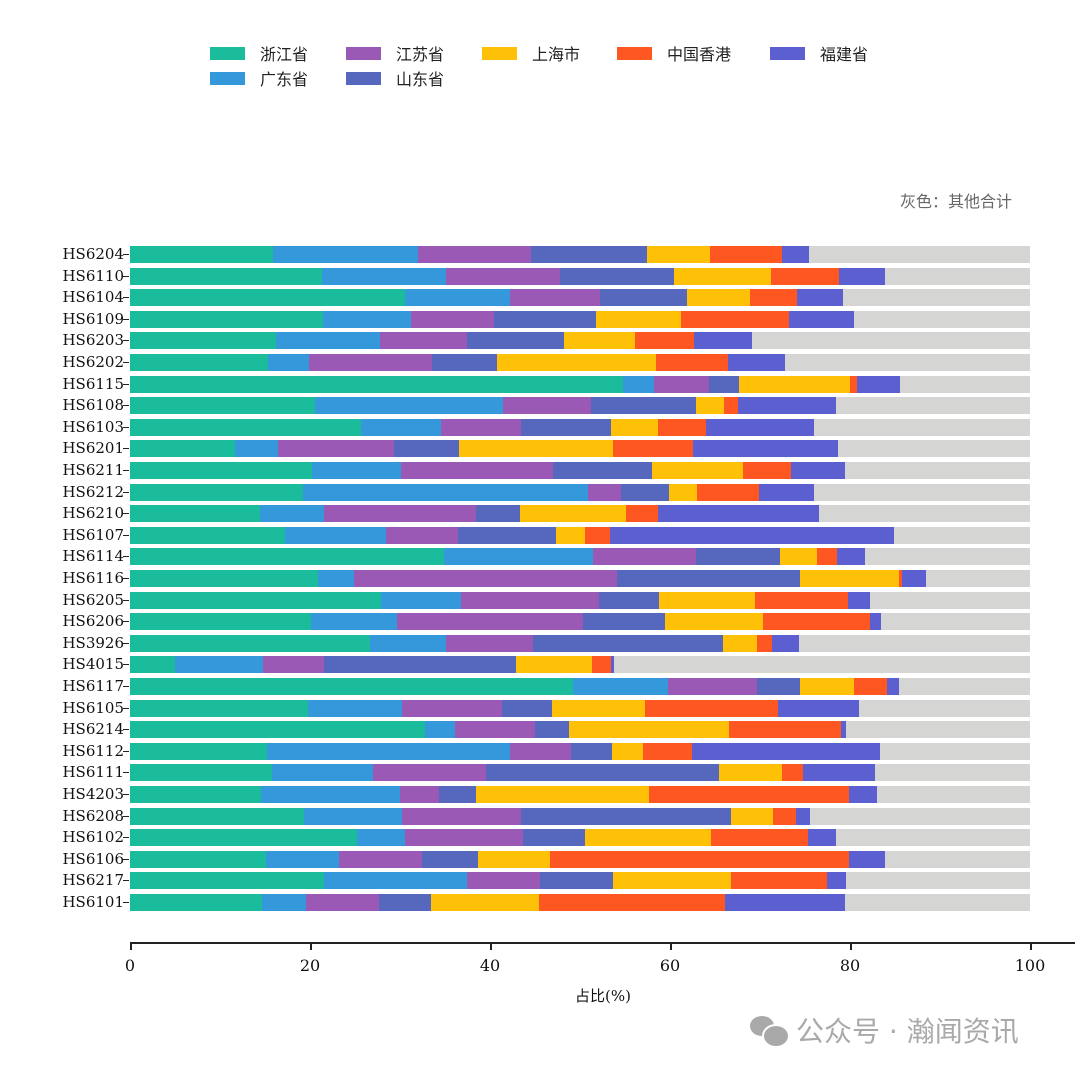 The width and height of the screenshot is (1080, 1073). Describe the element at coordinates (395, 78) in the screenshot. I see `legend-item: 山东省` at that location.